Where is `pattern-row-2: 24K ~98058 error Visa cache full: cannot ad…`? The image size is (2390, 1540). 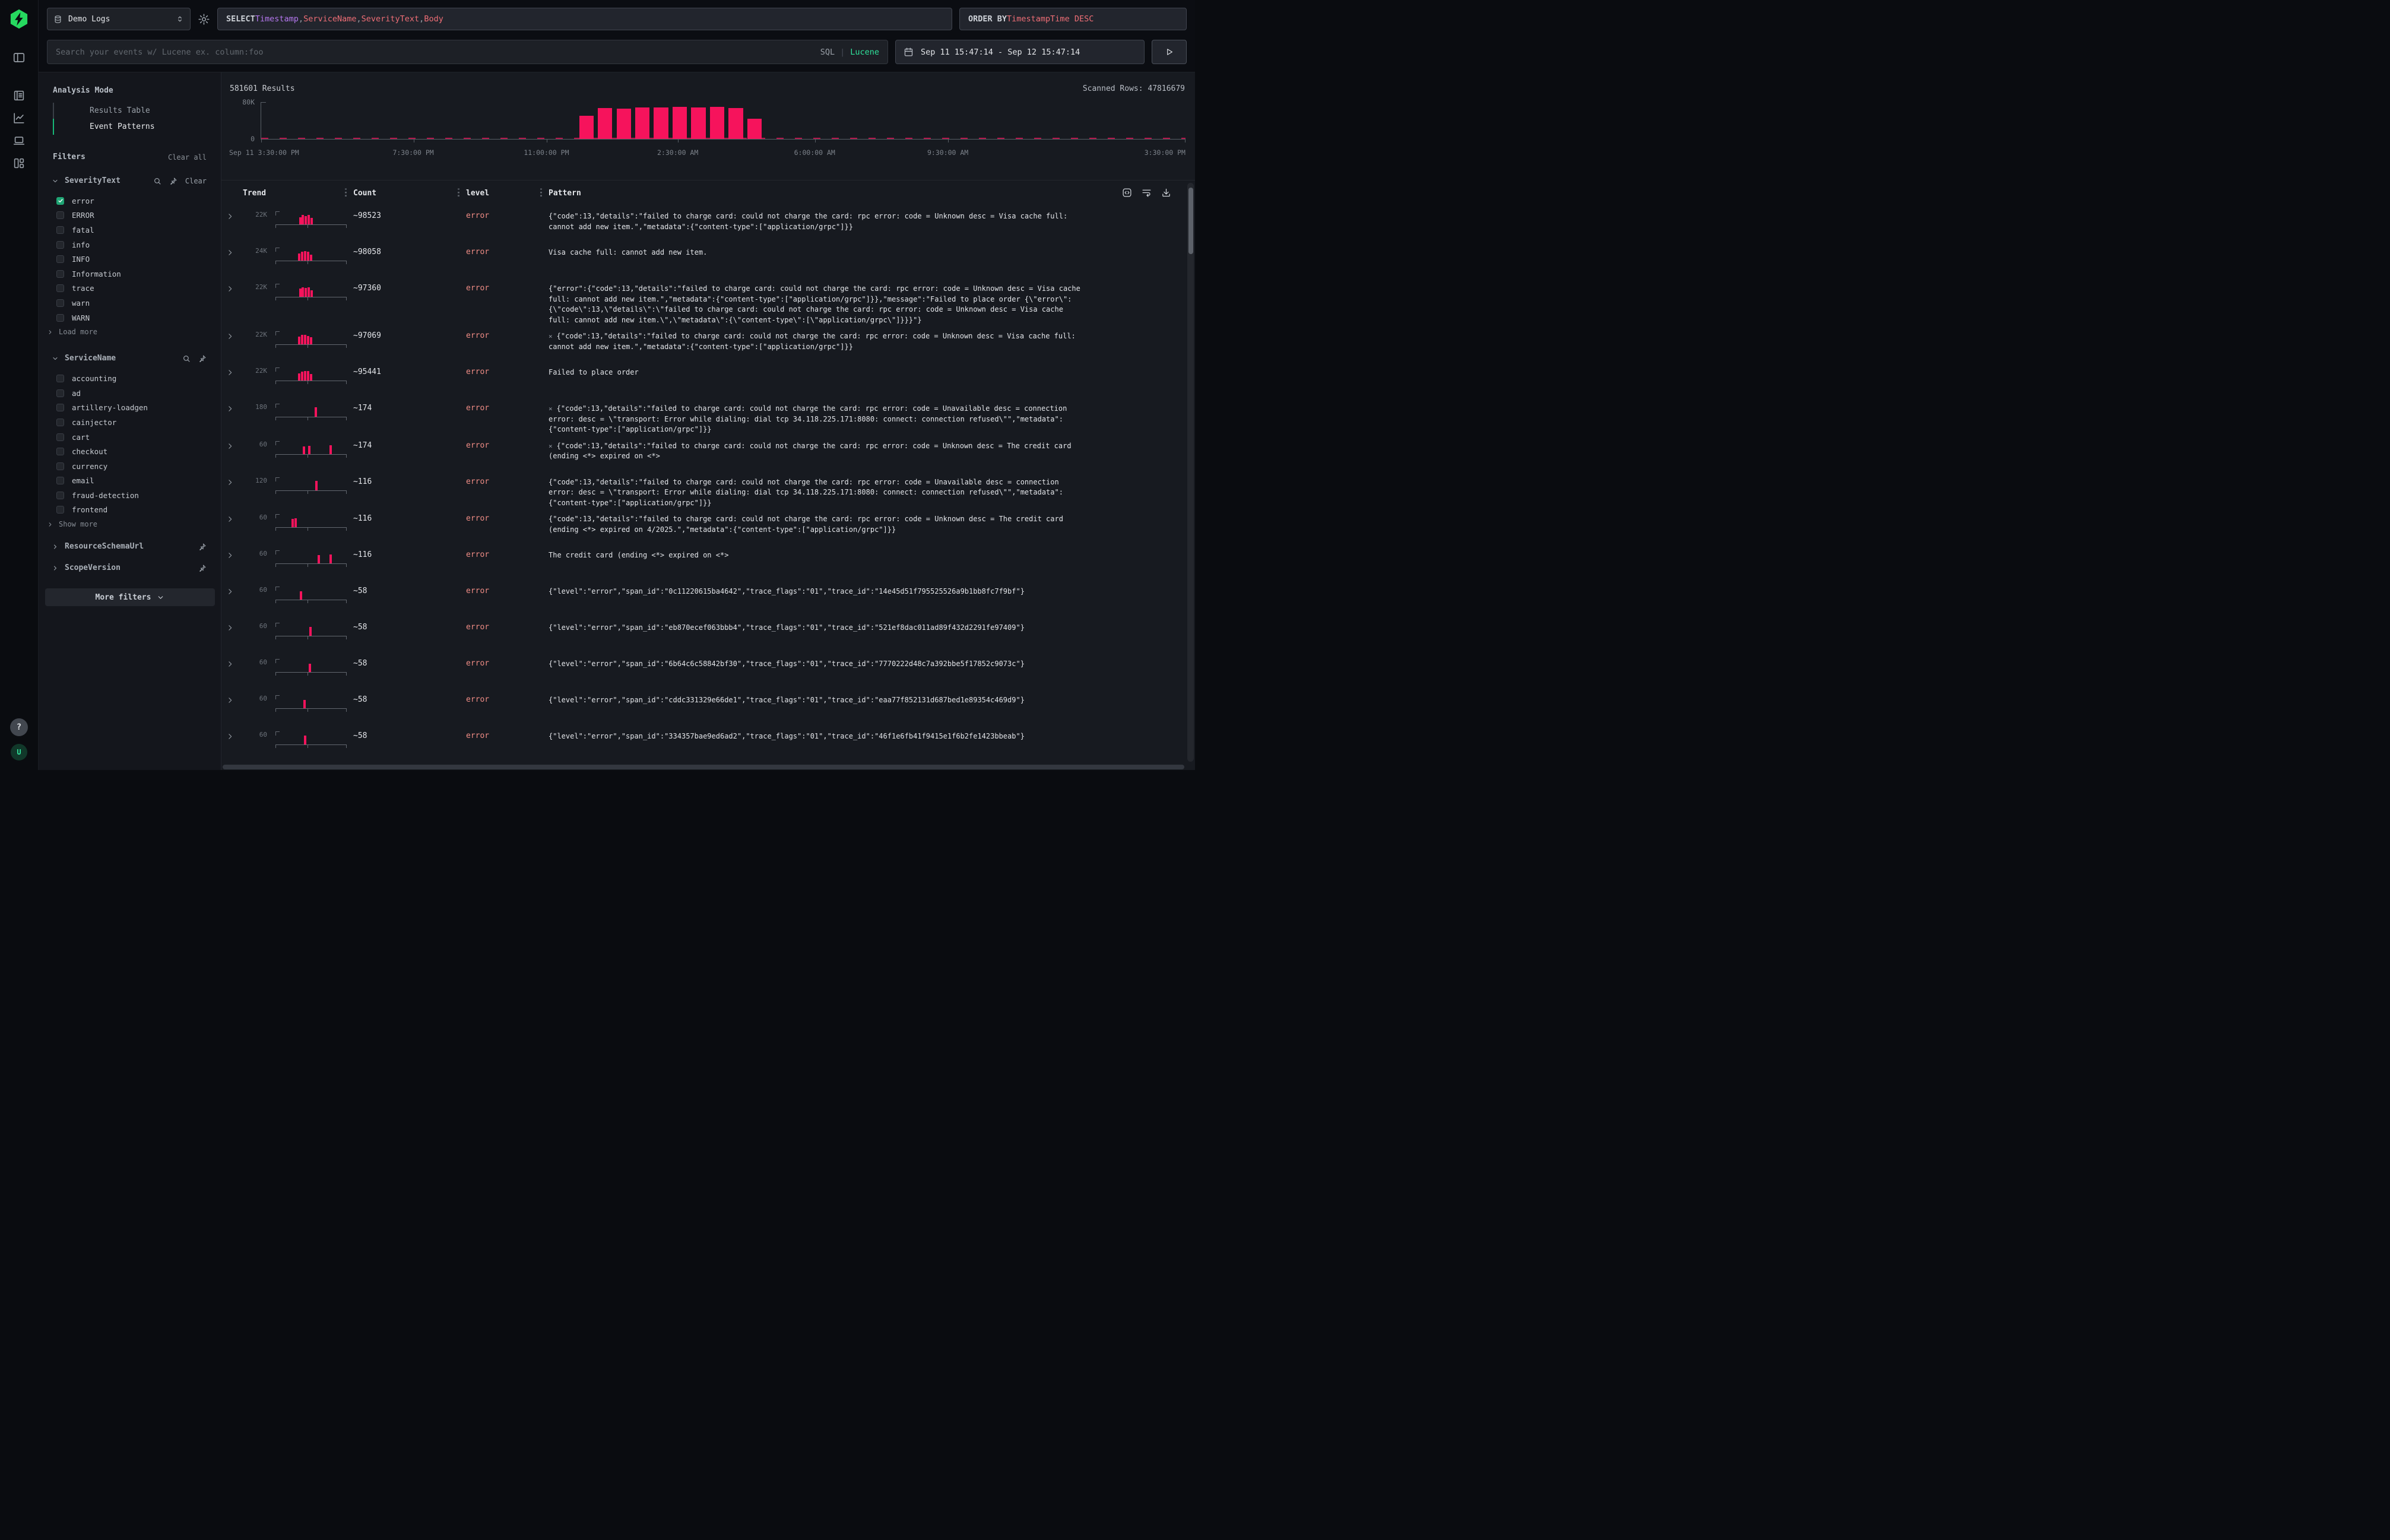 pattern-row-2: 24K ~98058 error Visa cache full: cannot ad… is located at coordinates (704, 260).